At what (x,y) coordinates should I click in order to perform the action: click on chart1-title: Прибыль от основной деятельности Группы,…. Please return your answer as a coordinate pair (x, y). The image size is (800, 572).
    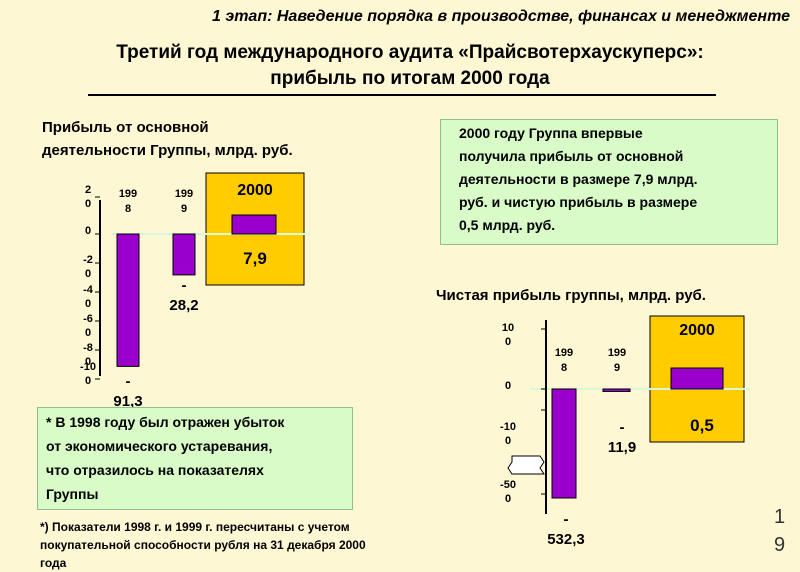
    Looking at the image, I should click on (212, 139).